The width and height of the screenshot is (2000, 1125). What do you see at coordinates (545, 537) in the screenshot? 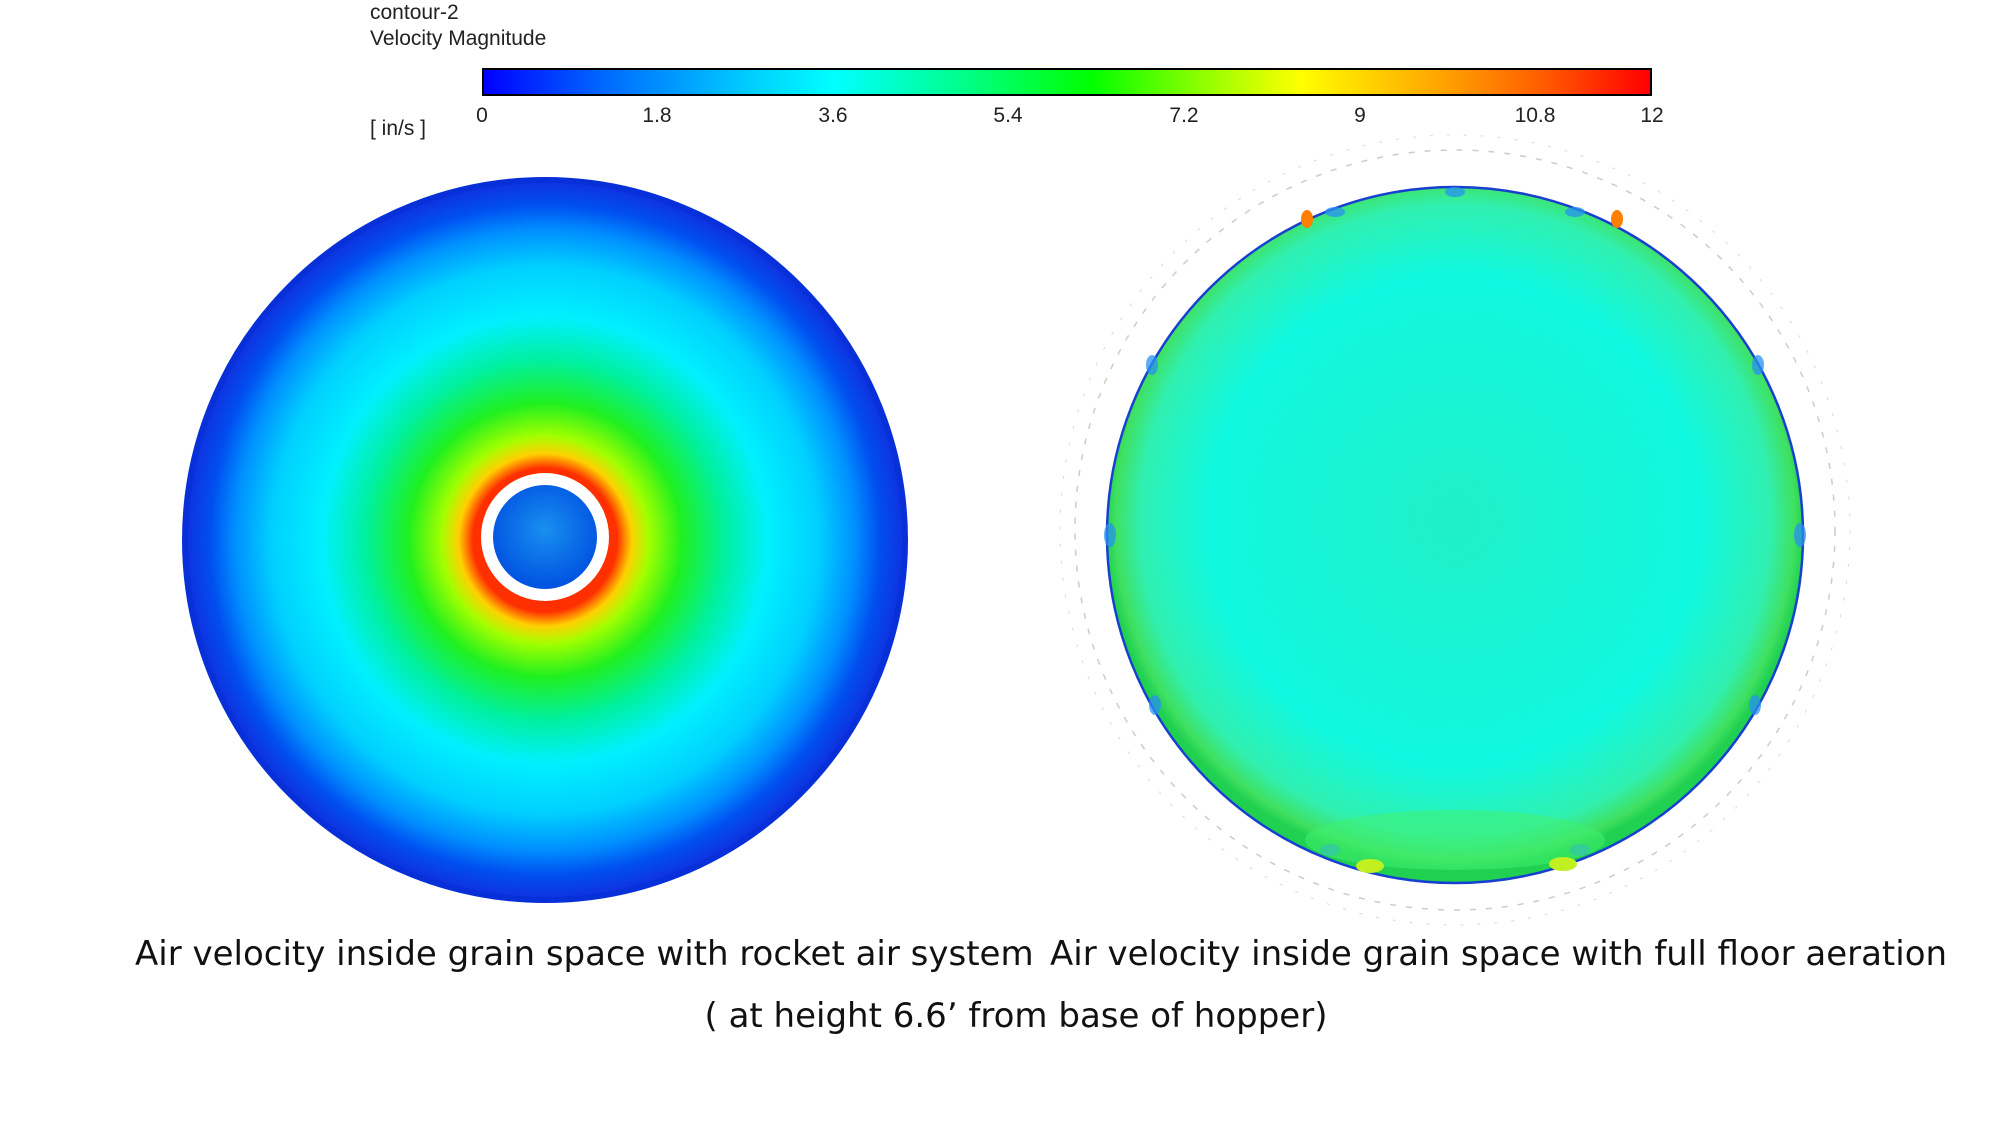
I see `rocket-core` at bounding box center [545, 537].